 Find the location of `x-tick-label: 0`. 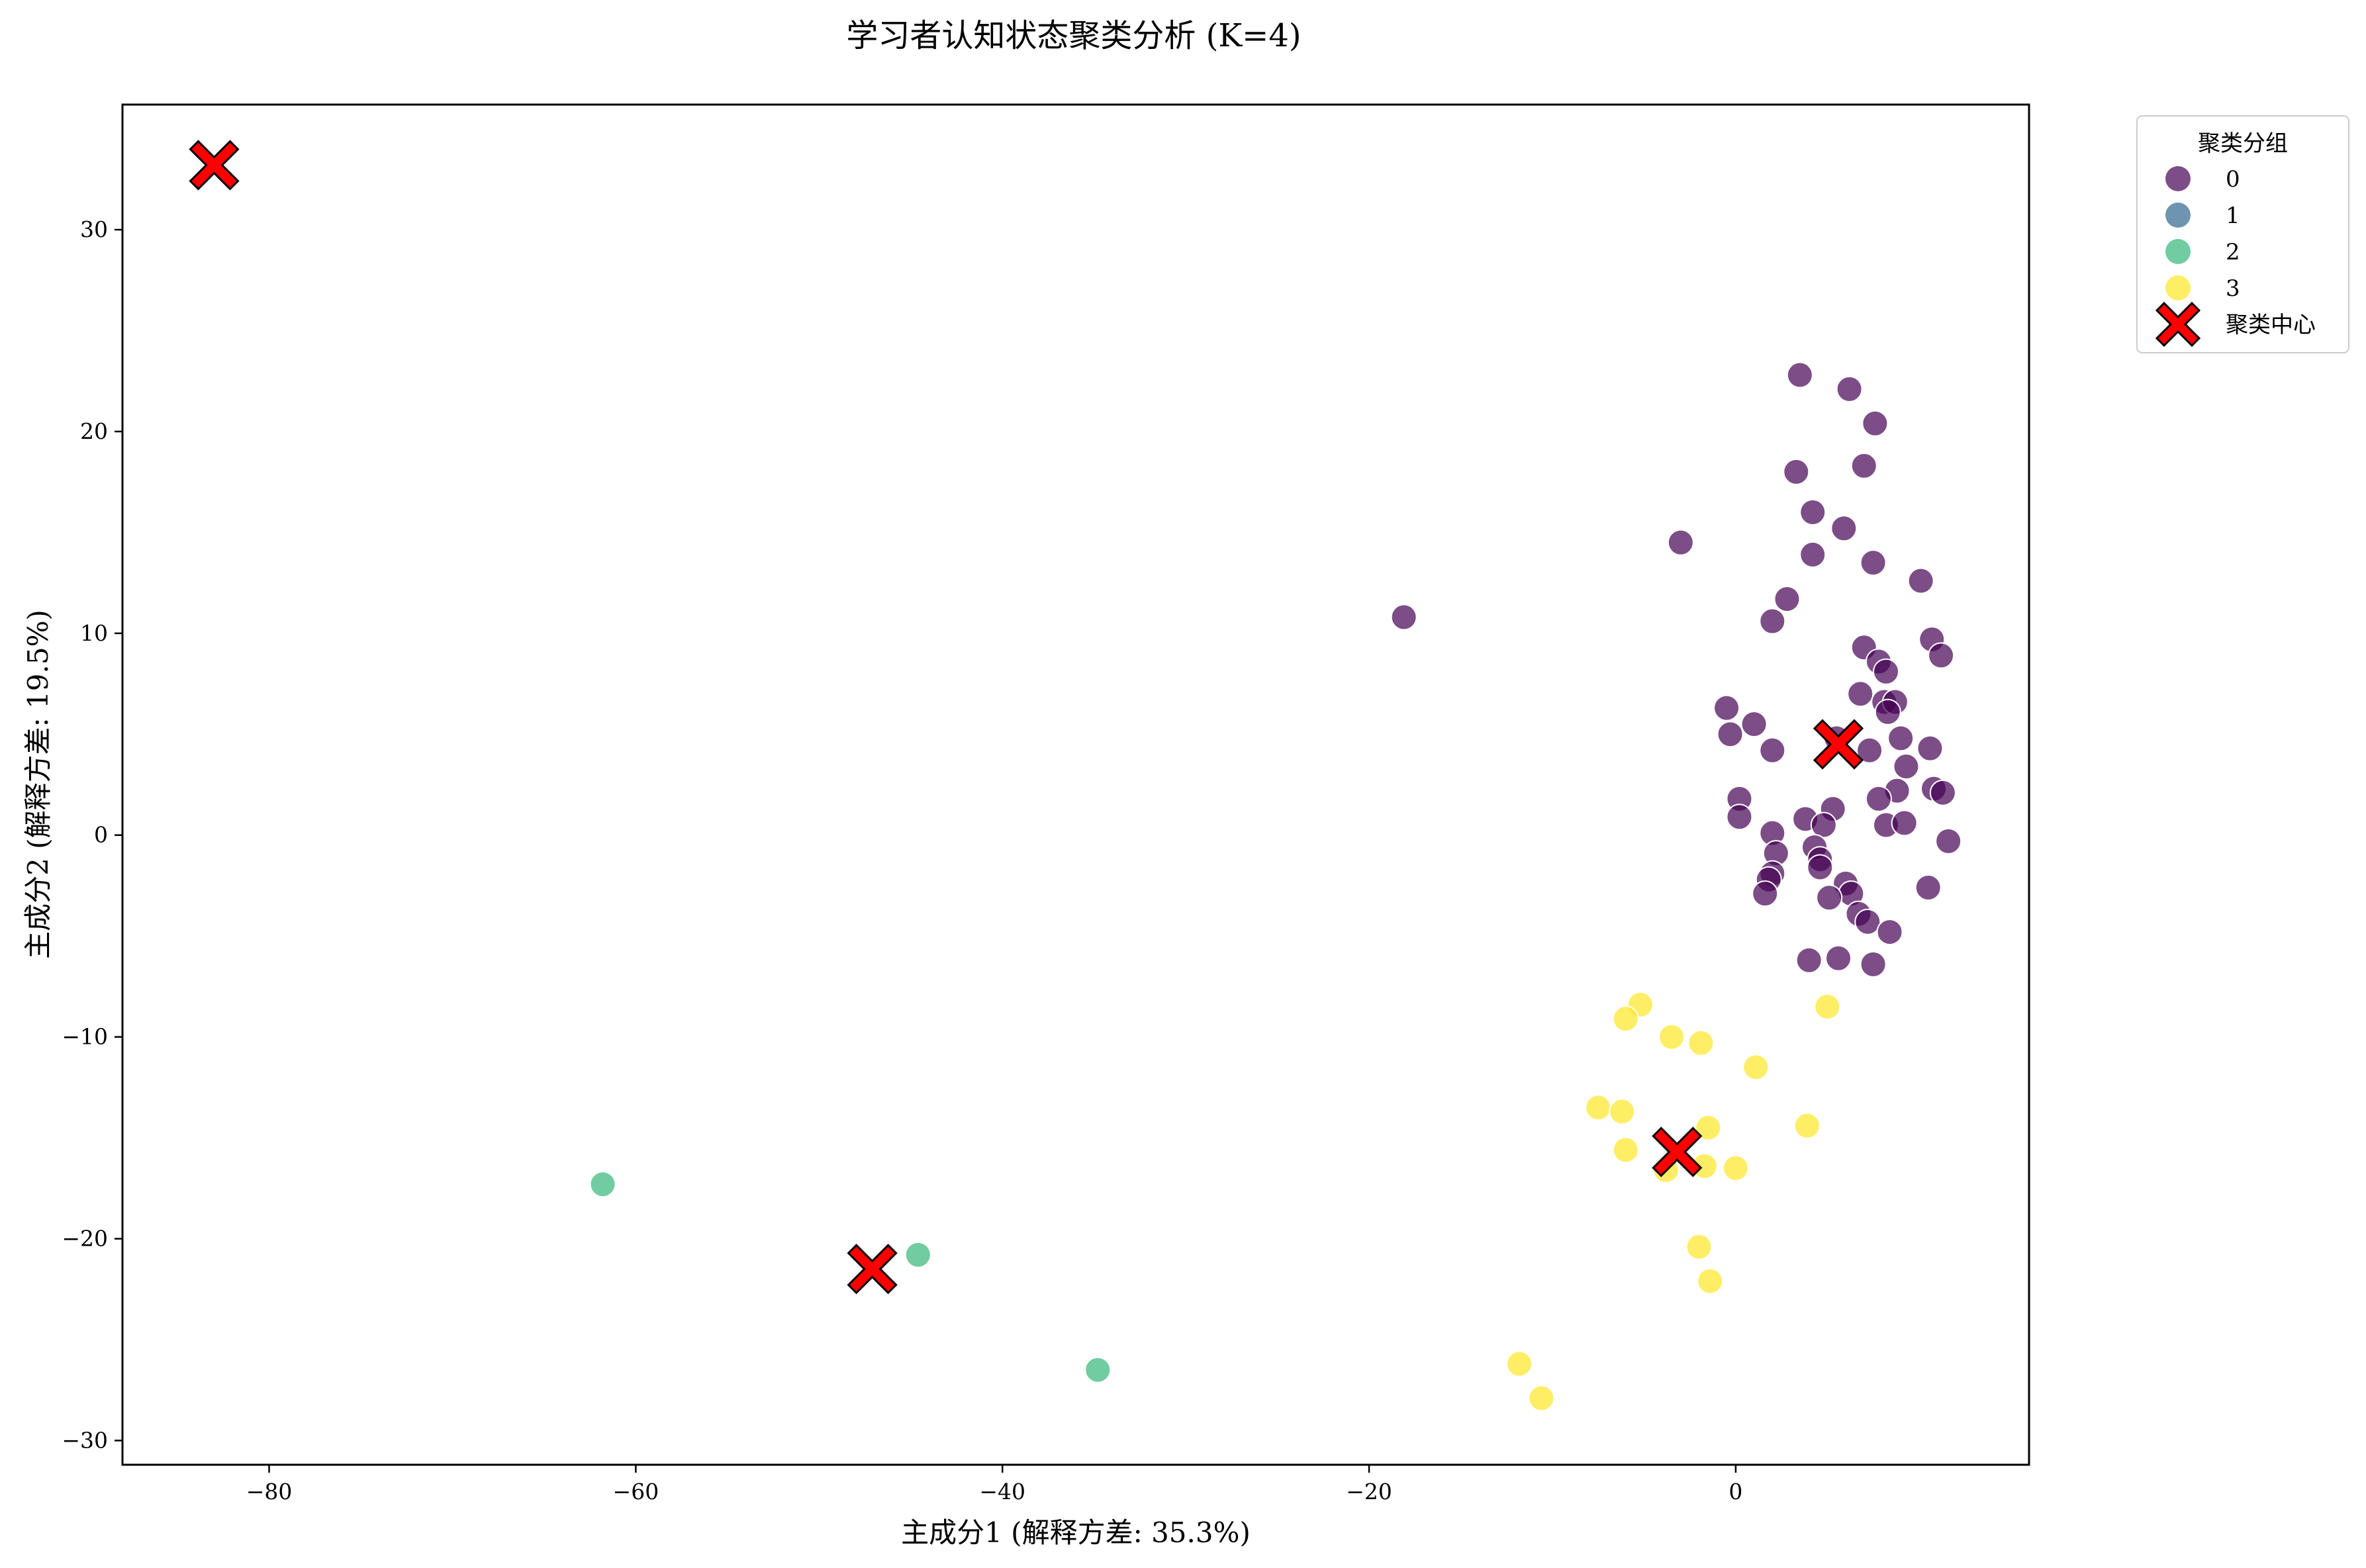

x-tick-label: 0 is located at coordinates (1735, 1491).